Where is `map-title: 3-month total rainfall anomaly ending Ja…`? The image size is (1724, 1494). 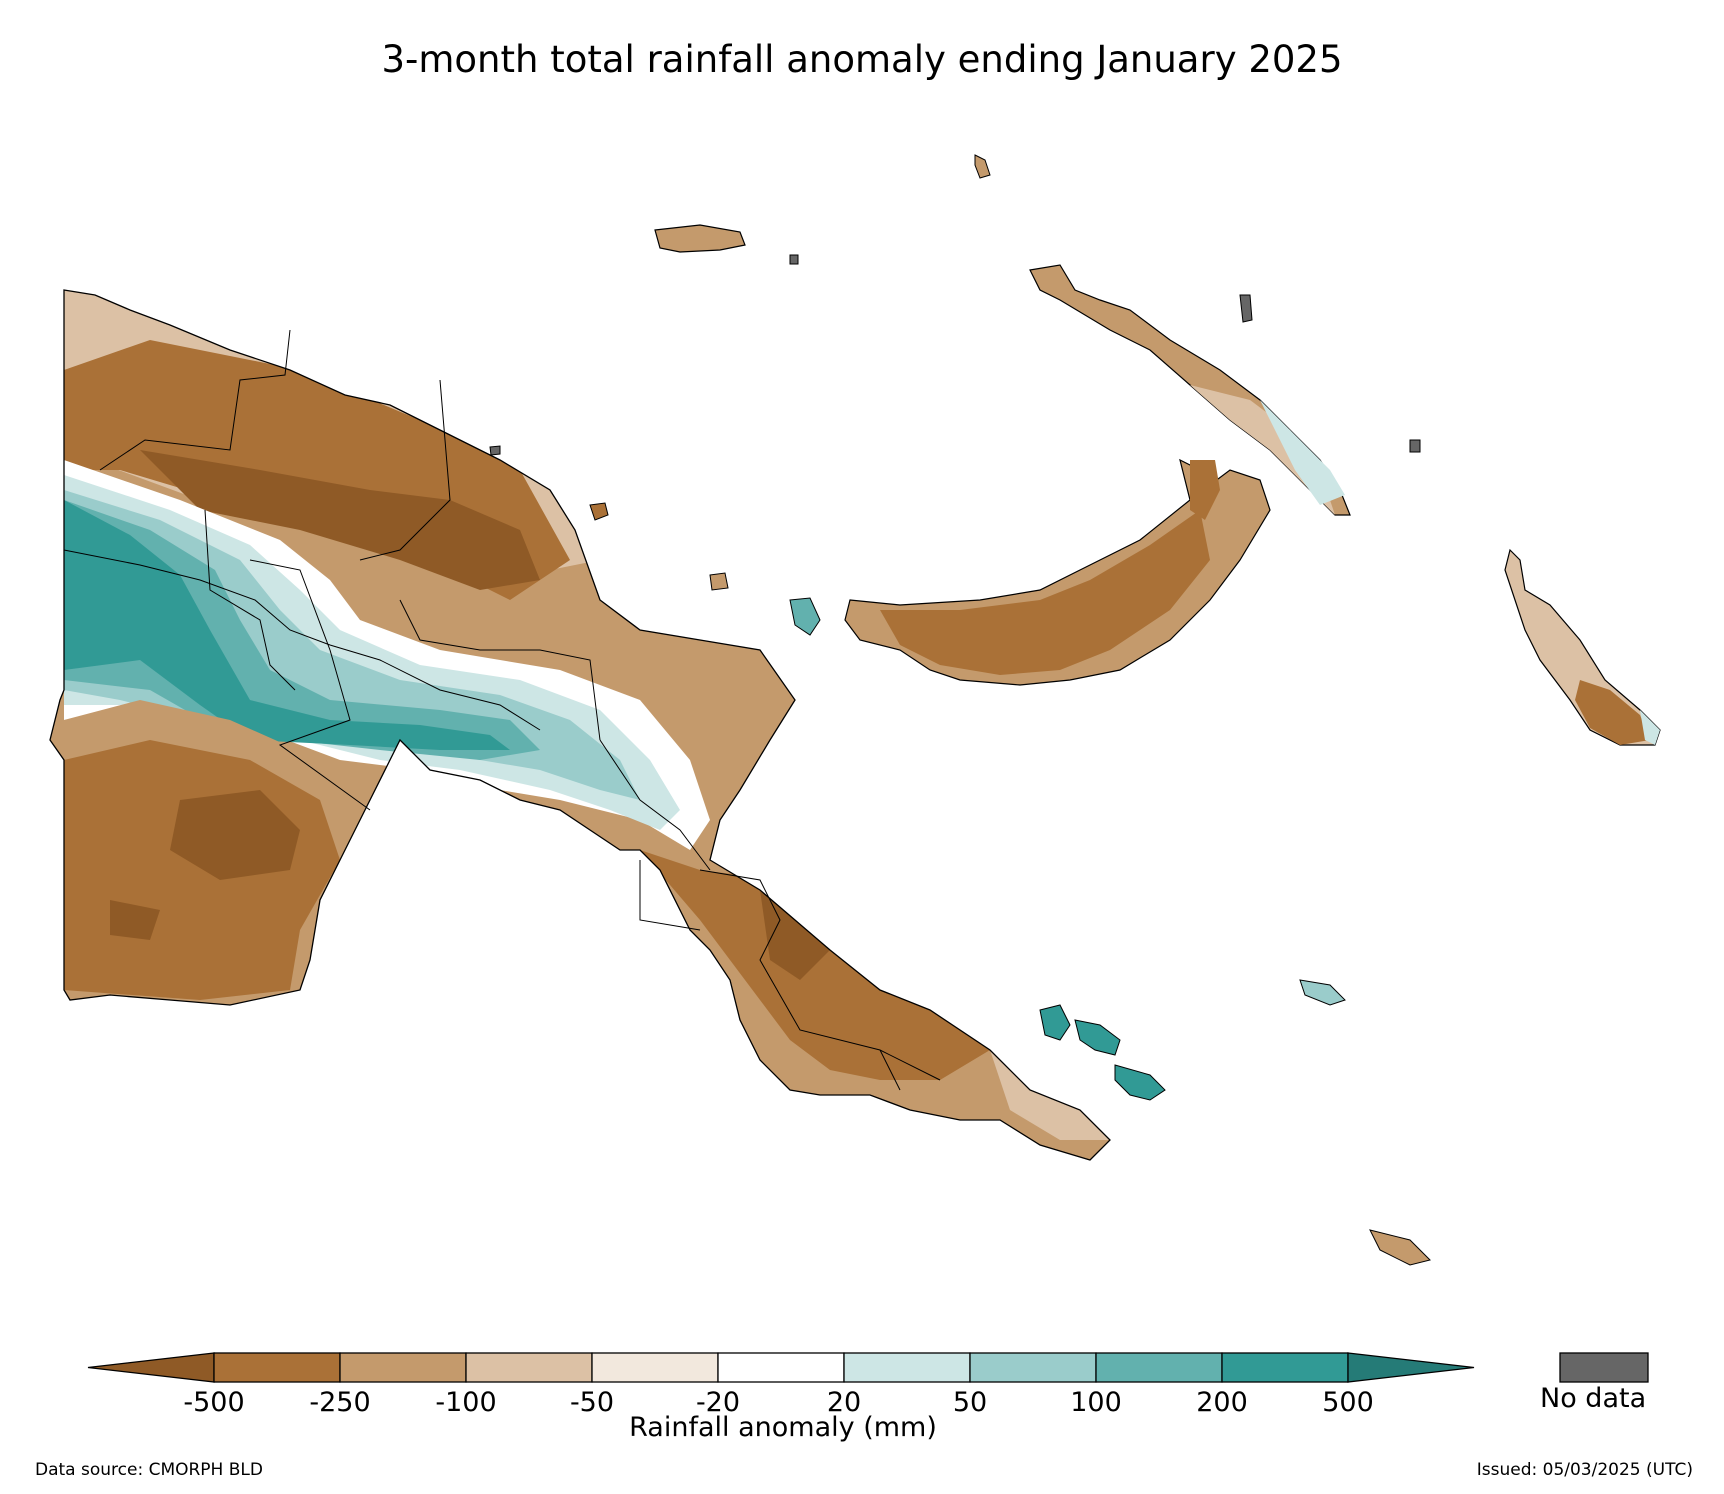 map-title: 3-month total rainfall anomaly ending Ja… is located at coordinates (862, 59).